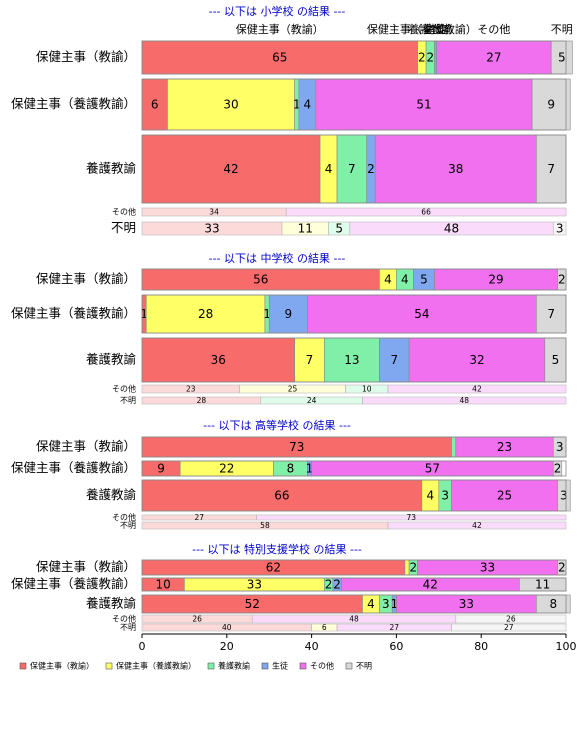 This screenshot has width=580, height=747. I want to click on column-label: 保健主事（養護教諭）, so click(422, 29).